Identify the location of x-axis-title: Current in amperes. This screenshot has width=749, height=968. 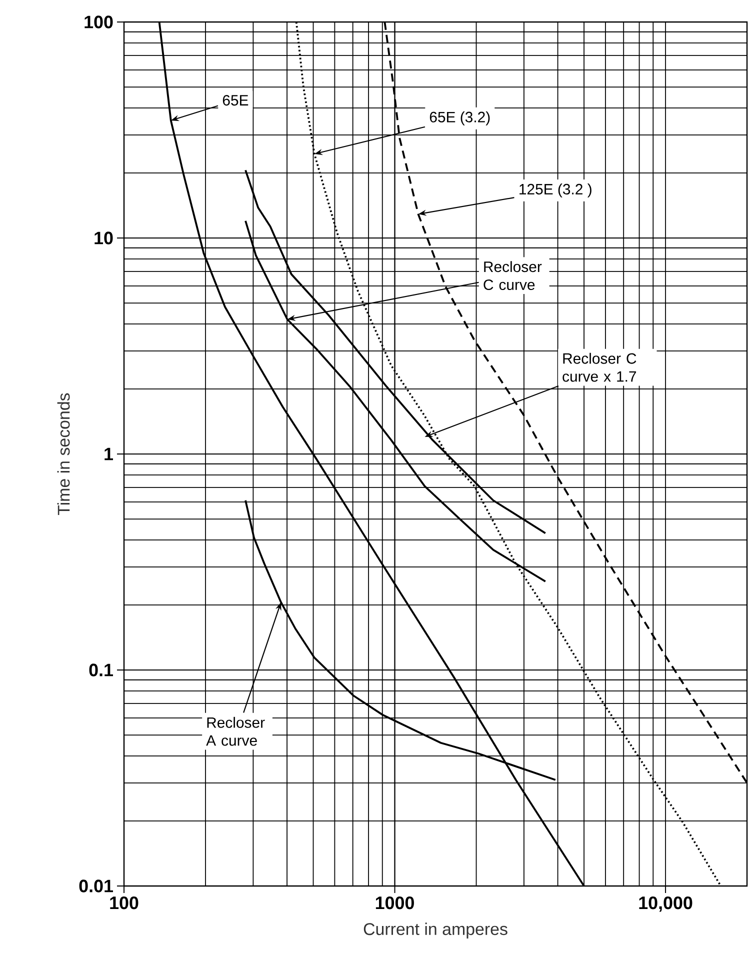
(436, 930).